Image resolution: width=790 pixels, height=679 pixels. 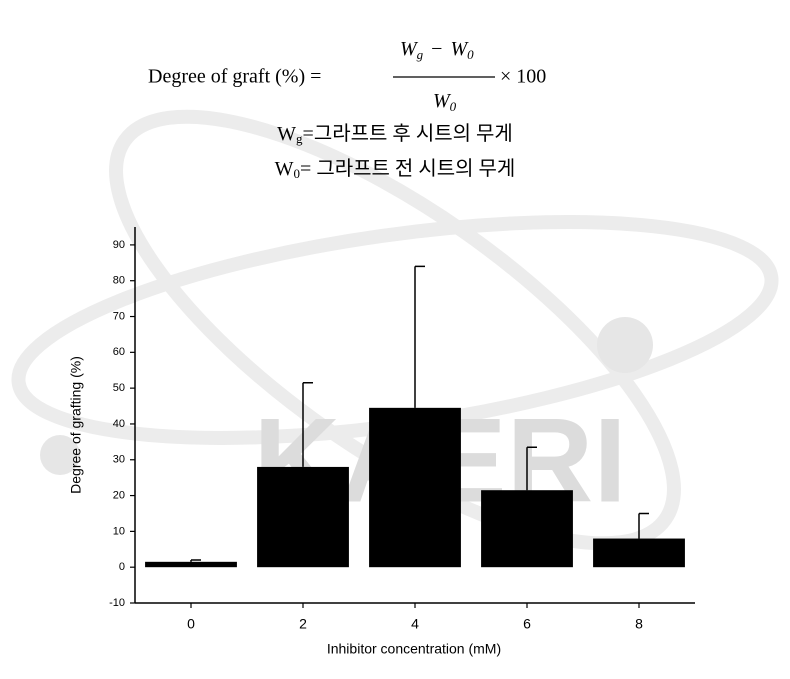 I want to click on definition-text: = 그라프트 전 시트의 무게, so click(x=407, y=168).